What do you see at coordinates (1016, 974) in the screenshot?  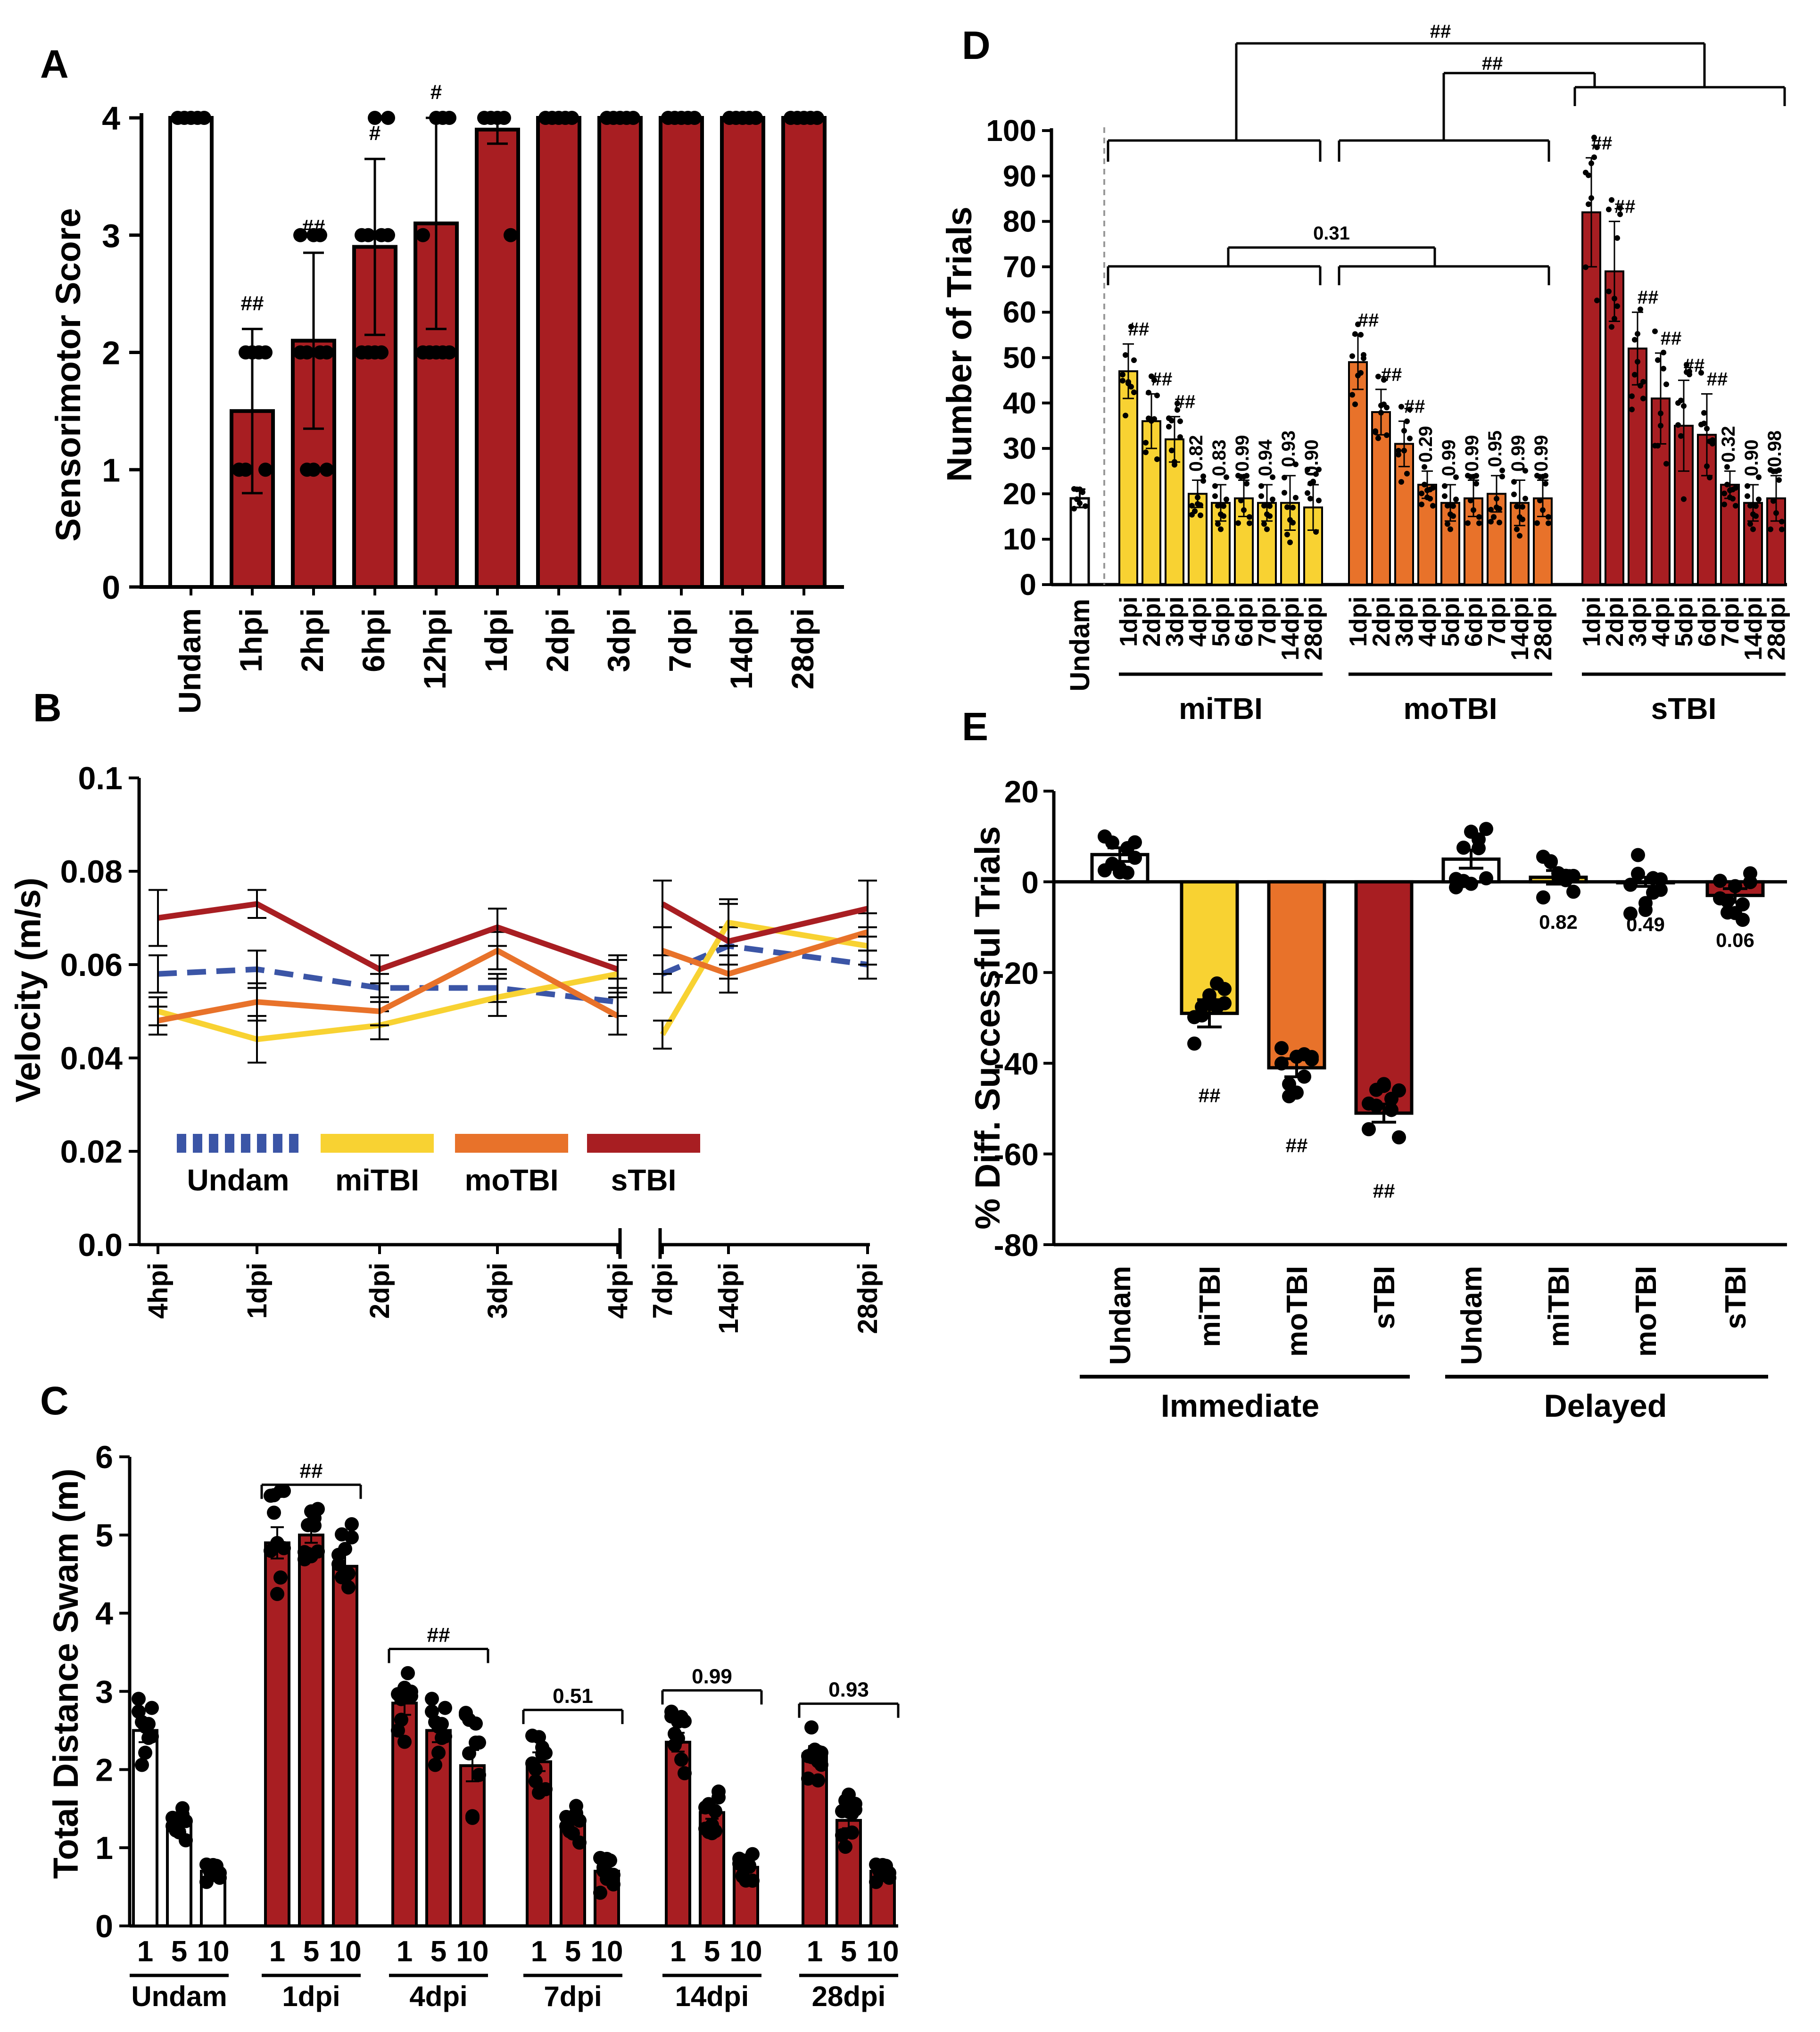 I see `e-y-tick-label: -20` at bounding box center [1016, 974].